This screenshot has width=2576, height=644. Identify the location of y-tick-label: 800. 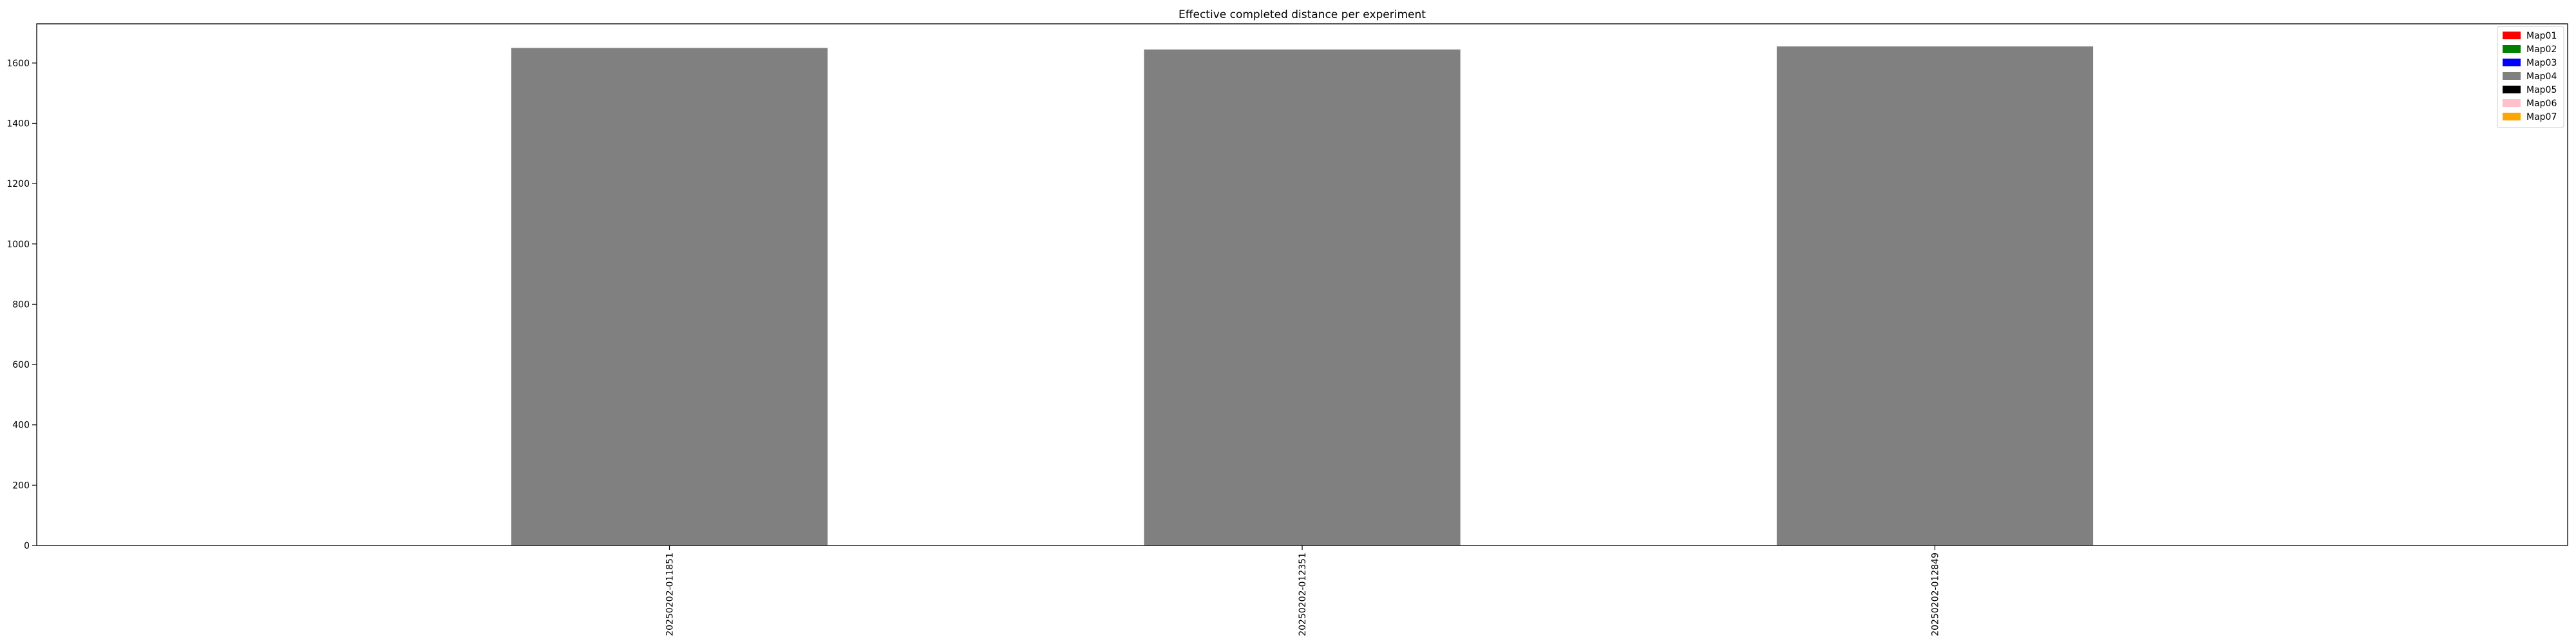
(21, 304).